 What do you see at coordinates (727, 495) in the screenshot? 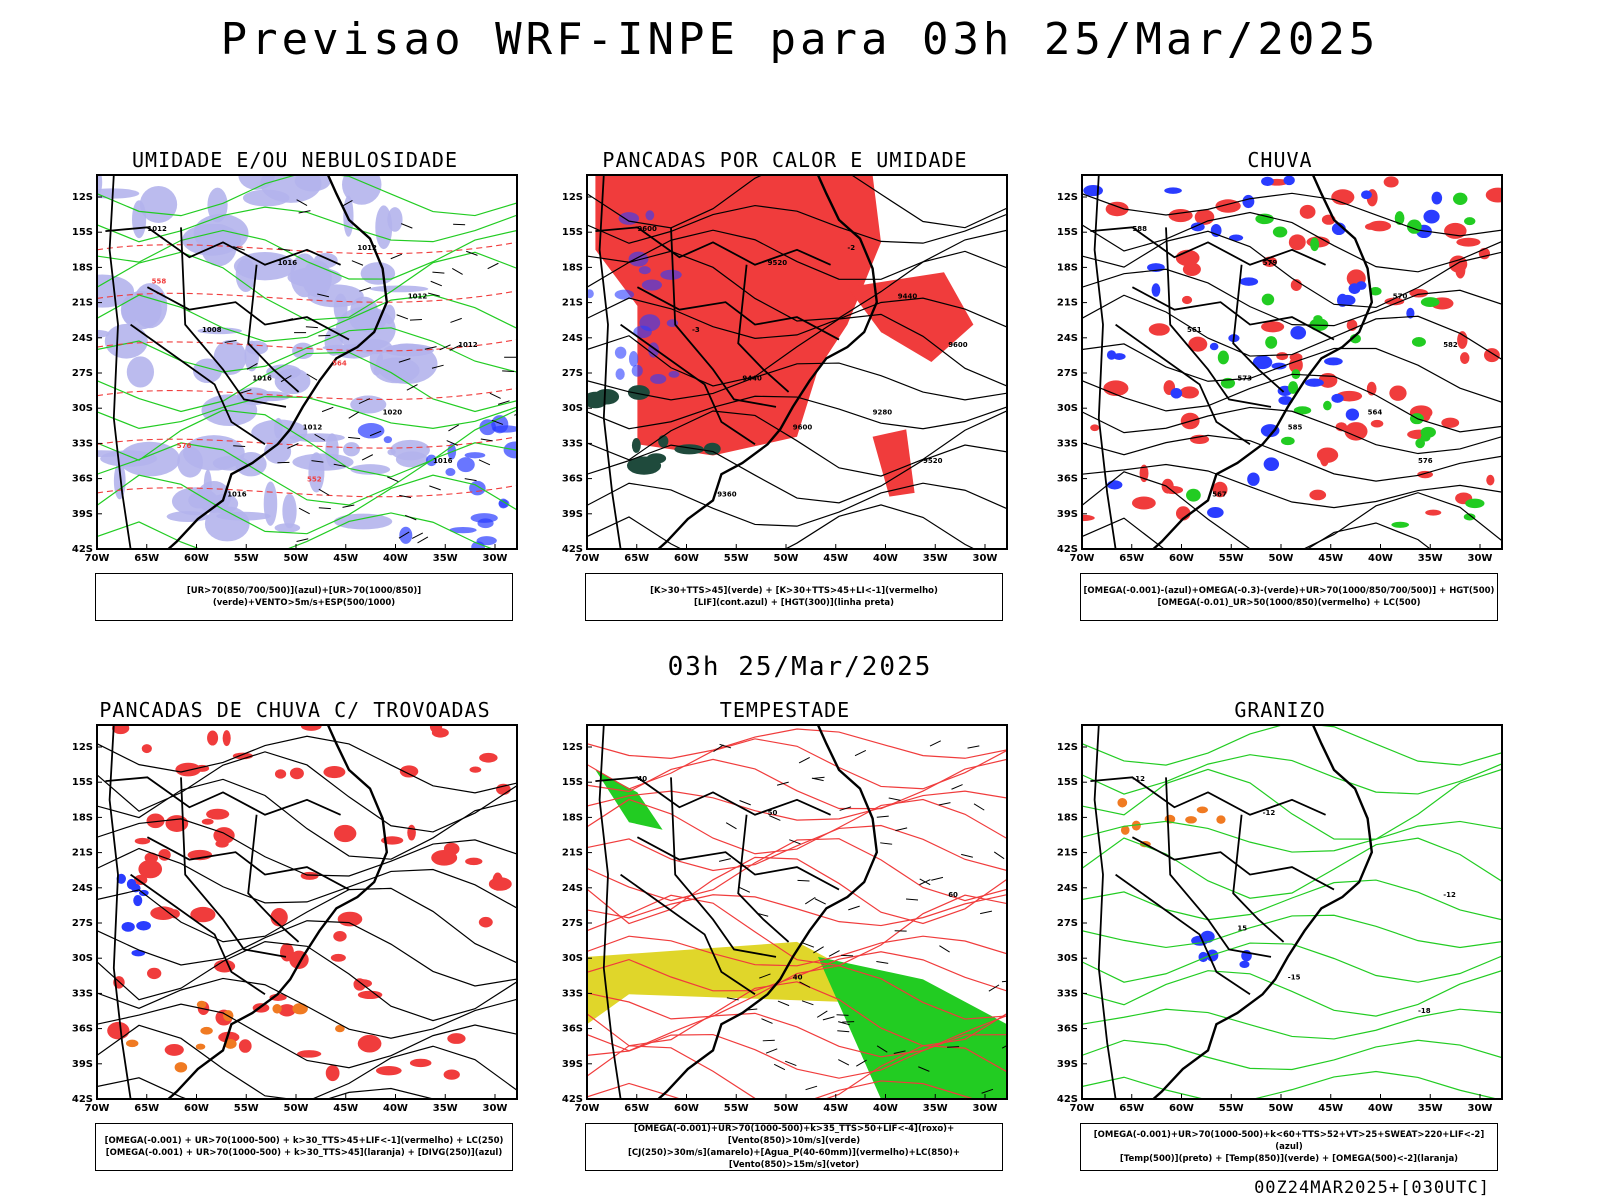
I see `contour-label: 9360` at bounding box center [727, 495].